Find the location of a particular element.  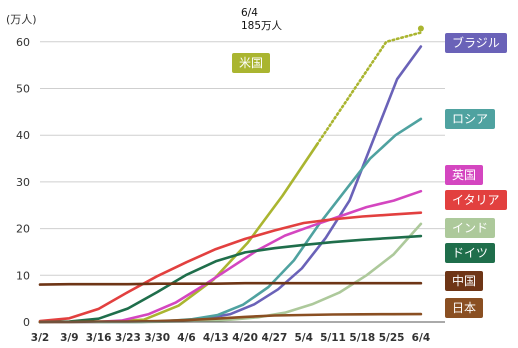

series-line is located at coordinates (230, 283).